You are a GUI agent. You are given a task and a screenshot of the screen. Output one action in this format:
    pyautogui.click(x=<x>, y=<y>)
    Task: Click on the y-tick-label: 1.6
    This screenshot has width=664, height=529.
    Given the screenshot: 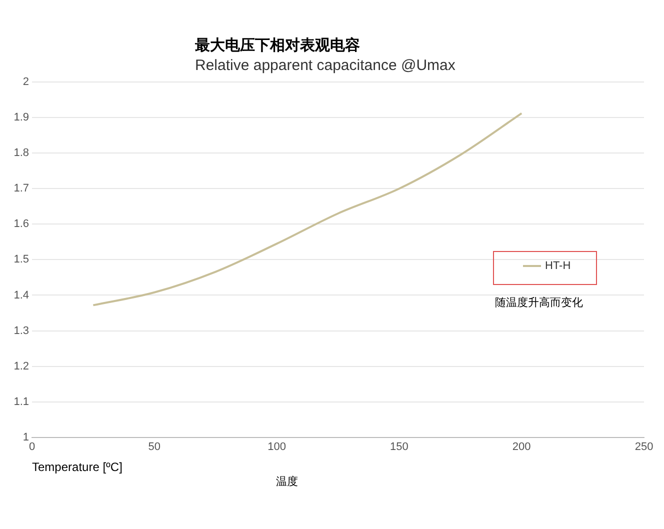 What is the action you would take?
    pyautogui.click(x=21, y=224)
    